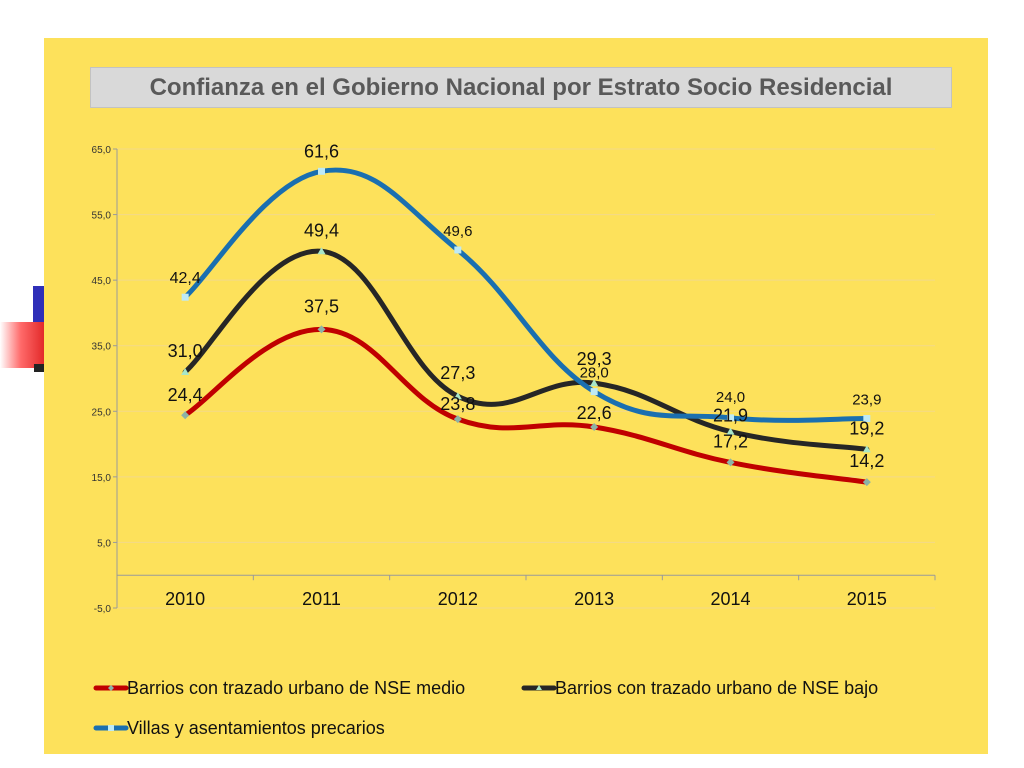  What do you see at coordinates (321, 599) in the screenshot?
I see `x-tick-label: 2011` at bounding box center [321, 599].